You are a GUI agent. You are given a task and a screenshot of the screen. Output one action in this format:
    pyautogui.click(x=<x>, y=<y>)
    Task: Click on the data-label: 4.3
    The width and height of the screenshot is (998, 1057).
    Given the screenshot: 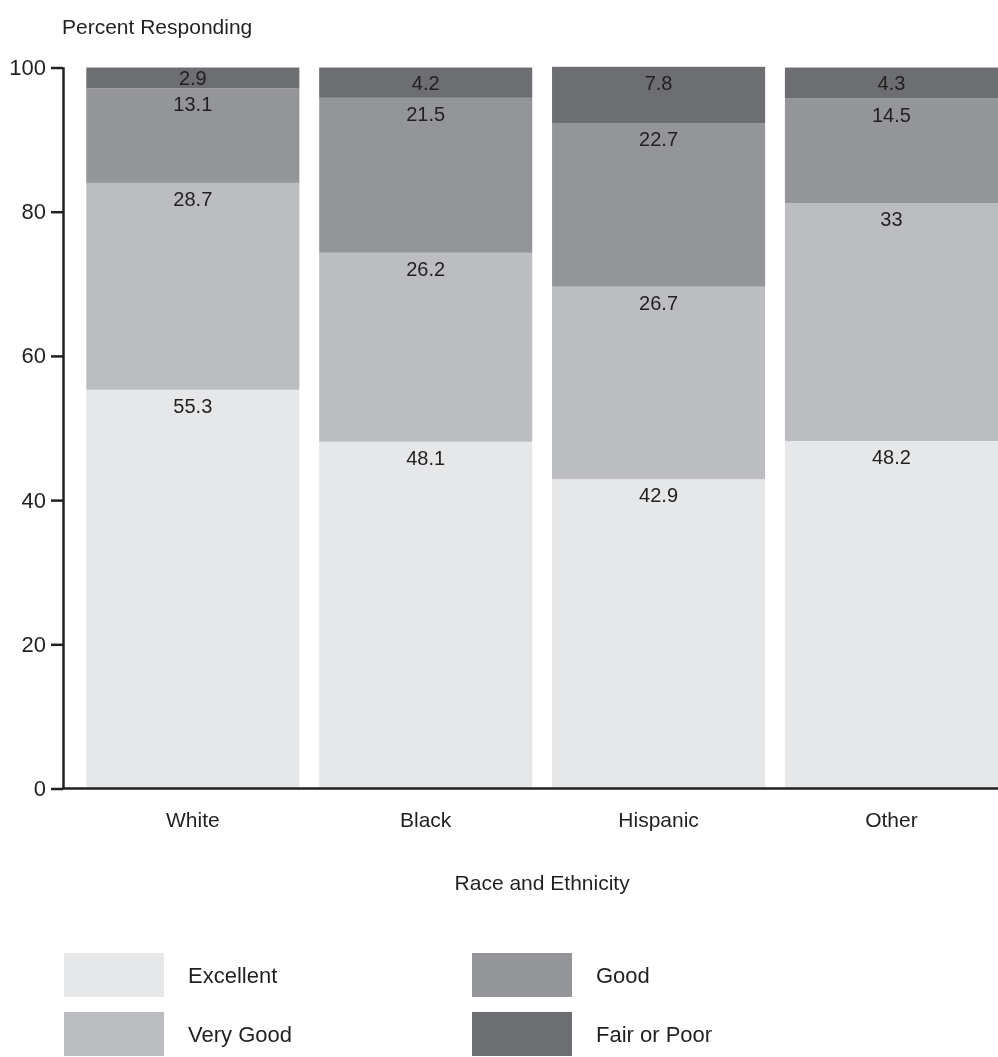 What is the action you would take?
    pyautogui.click(x=891, y=83)
    